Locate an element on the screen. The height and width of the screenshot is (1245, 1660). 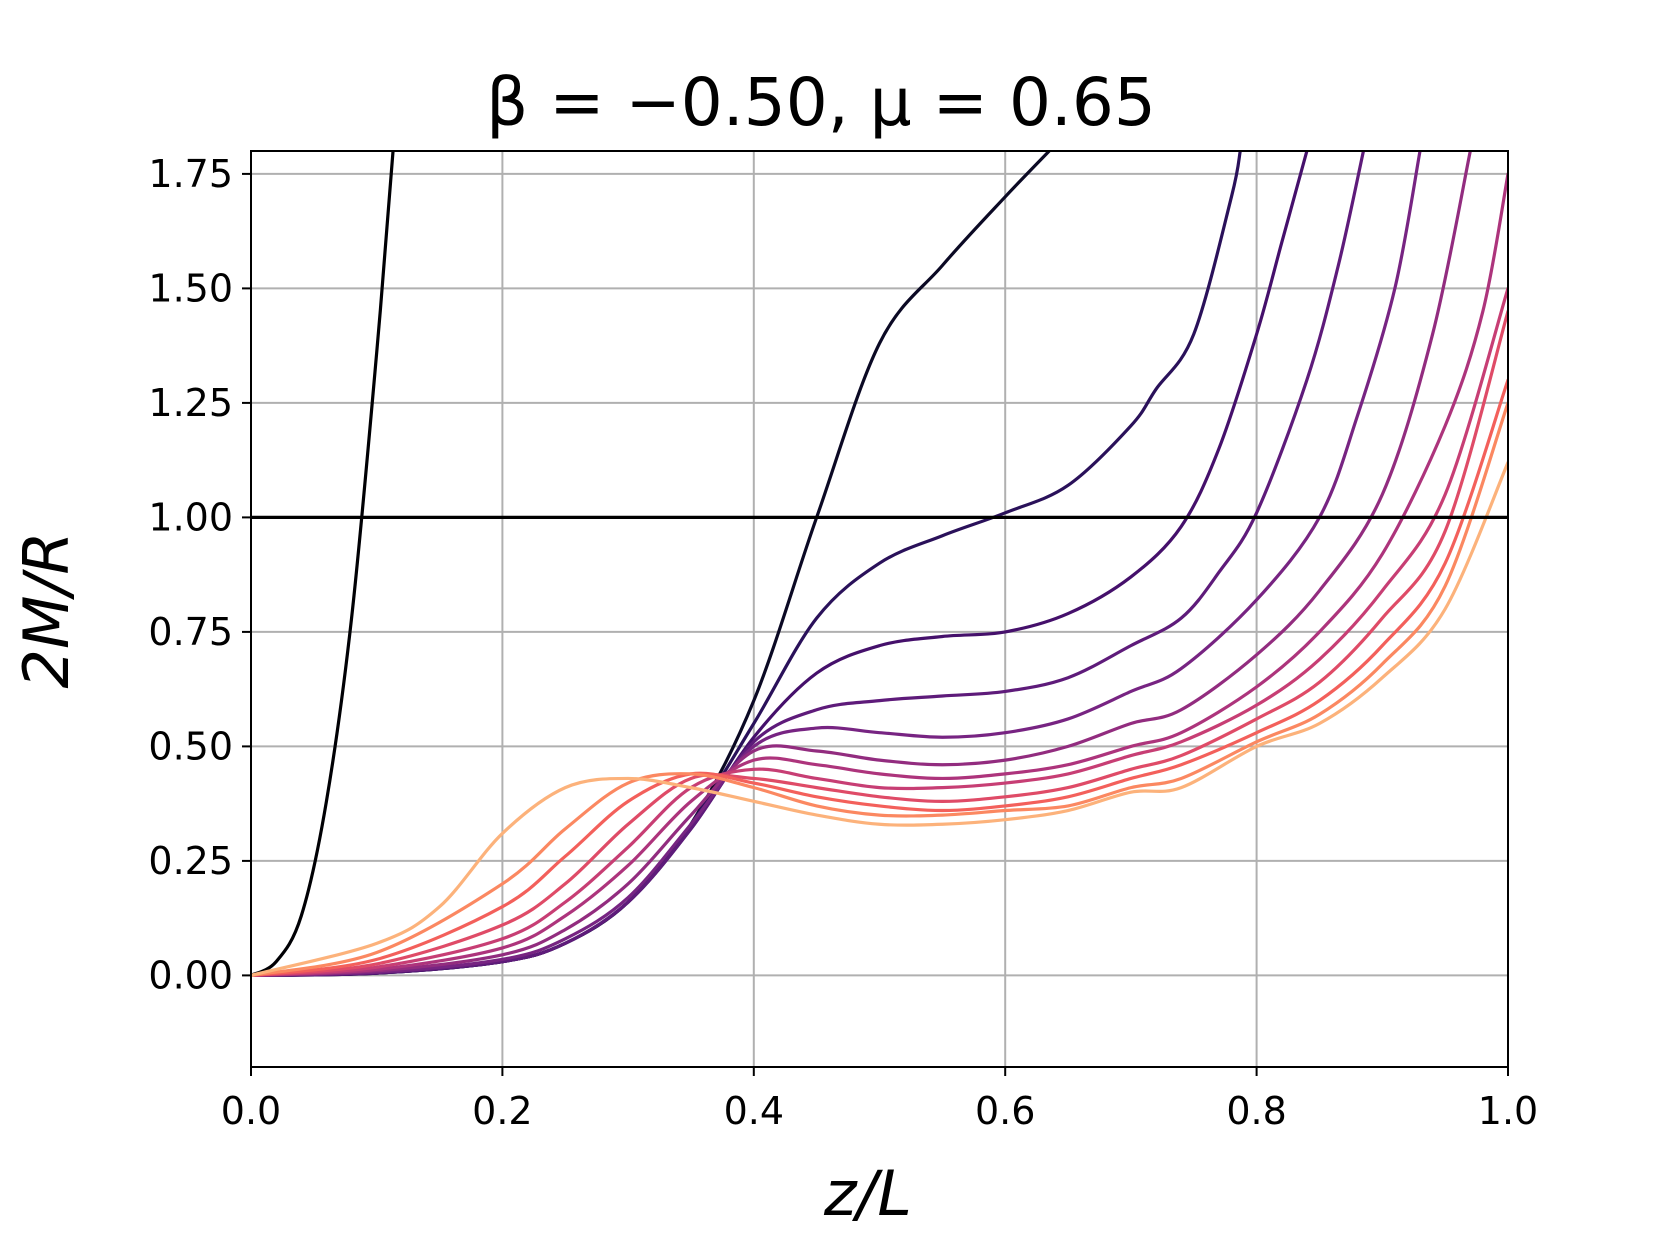
y-tick-label: 0.00 is located at coordinates (190, 975).